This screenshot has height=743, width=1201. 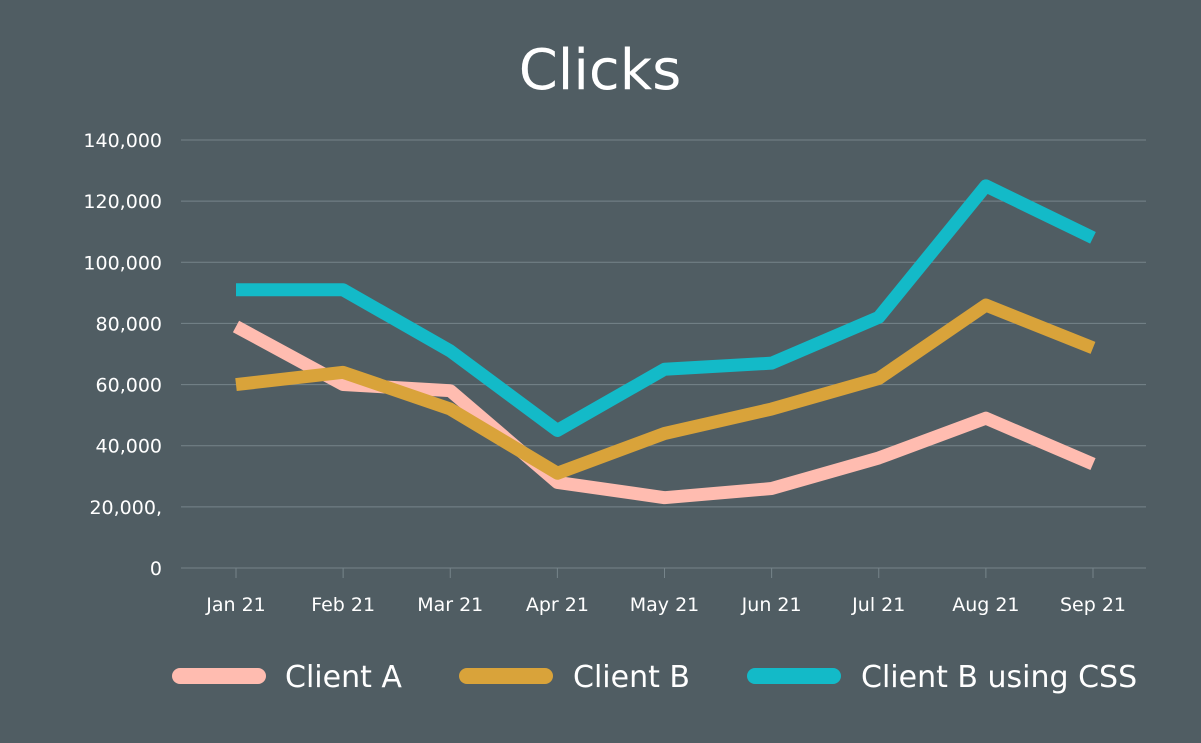 What do you see at coordinates (985, 605) in the screenshot?
I see `x-tick-label: Aug 21` at bounding box center [985, 605].